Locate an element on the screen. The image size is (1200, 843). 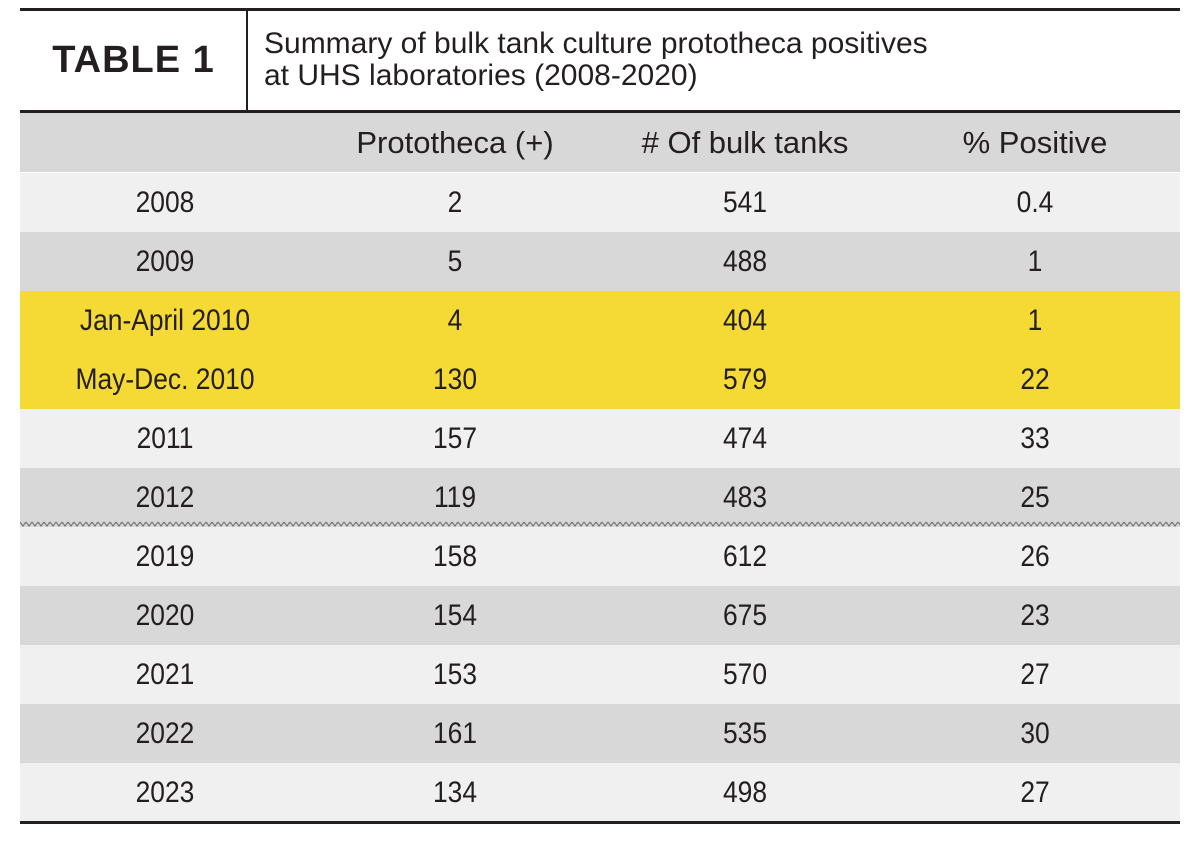
table-cell: 153 is located at coordinates (455, 674).